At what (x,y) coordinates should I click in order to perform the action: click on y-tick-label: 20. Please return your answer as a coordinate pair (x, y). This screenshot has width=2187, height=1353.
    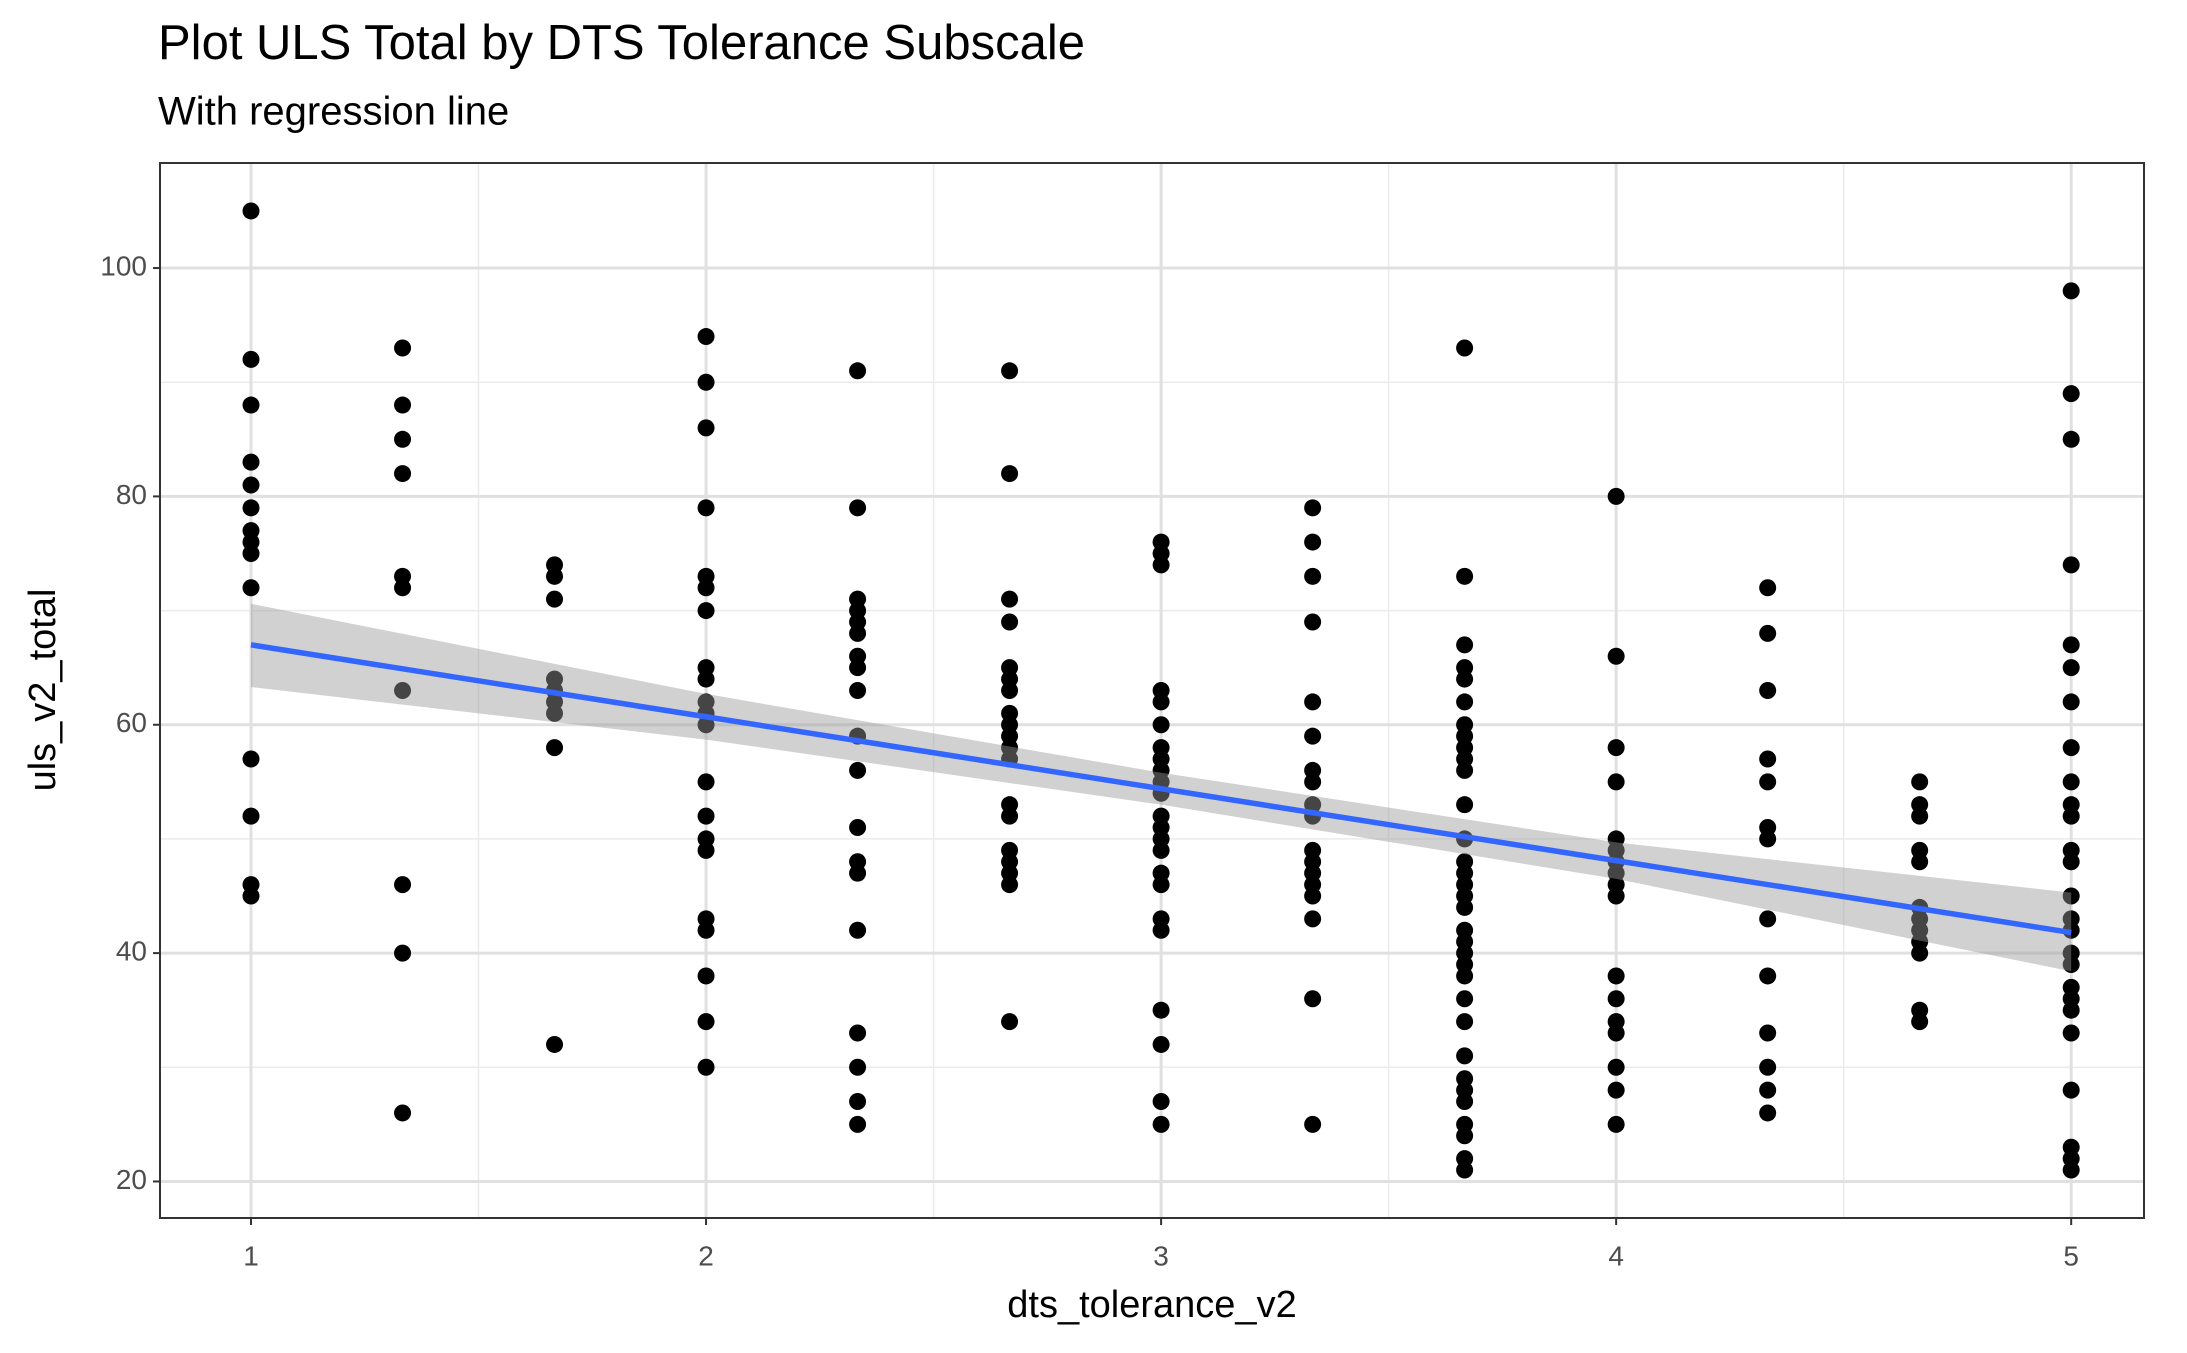
    Looking at the image, I should click on (131, 1179).